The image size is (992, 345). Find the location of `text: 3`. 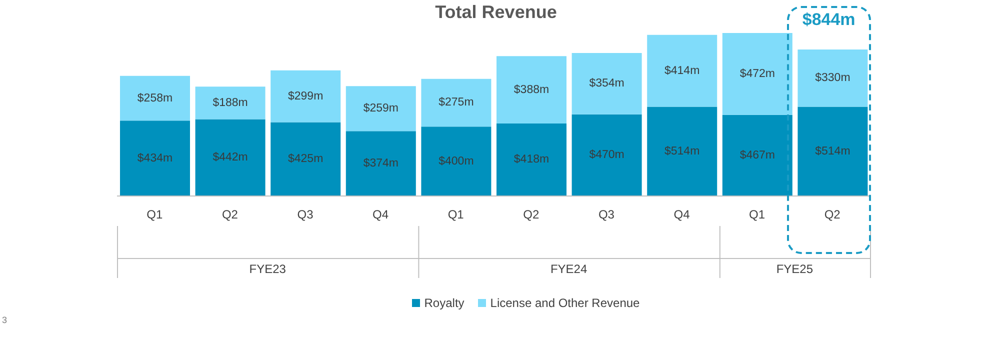

text: 3 is located at coordinates (5, 320).